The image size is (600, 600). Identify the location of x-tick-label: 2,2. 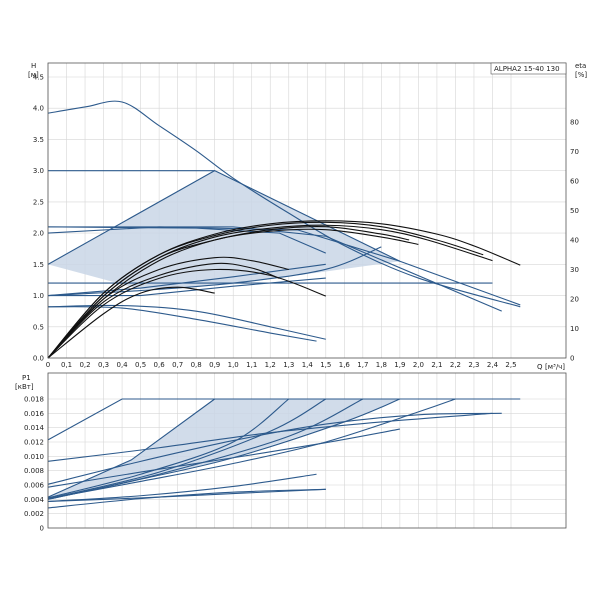
(455, 365).